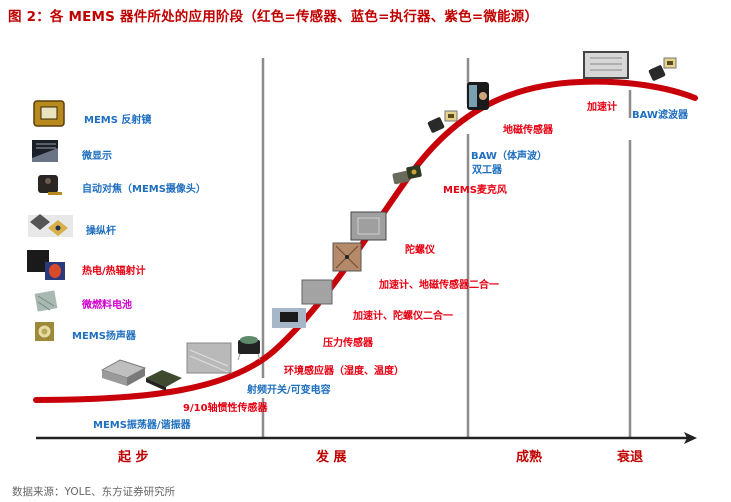 The image size is (731, 502). Describe the element at coordinates (662, 69) in the screenshot. I see `baw-filter-chip-image` at that location.